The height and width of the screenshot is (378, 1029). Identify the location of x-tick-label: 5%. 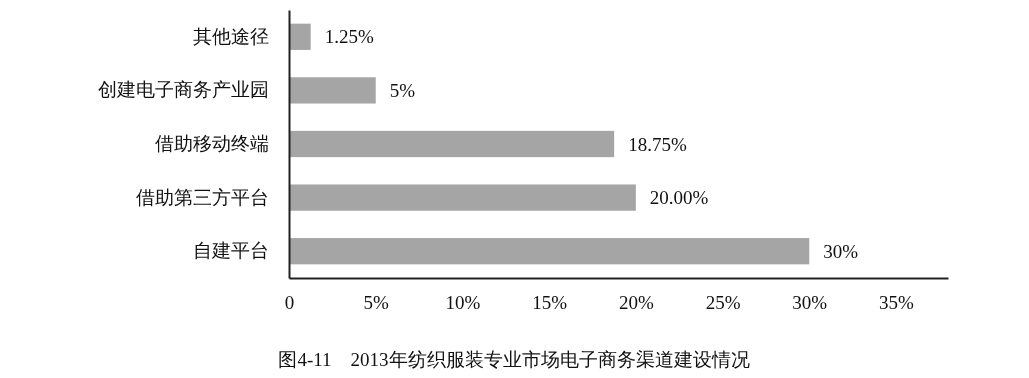
(376, 303).